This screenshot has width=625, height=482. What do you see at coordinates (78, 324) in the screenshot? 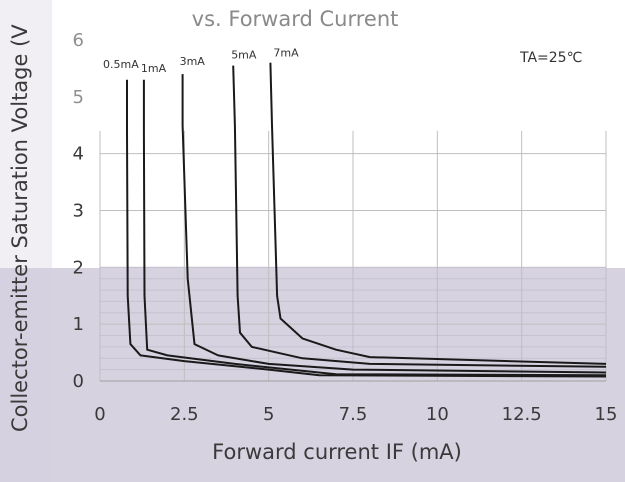
I see `y-tick-label: 1` at bounding box center [78, 324].